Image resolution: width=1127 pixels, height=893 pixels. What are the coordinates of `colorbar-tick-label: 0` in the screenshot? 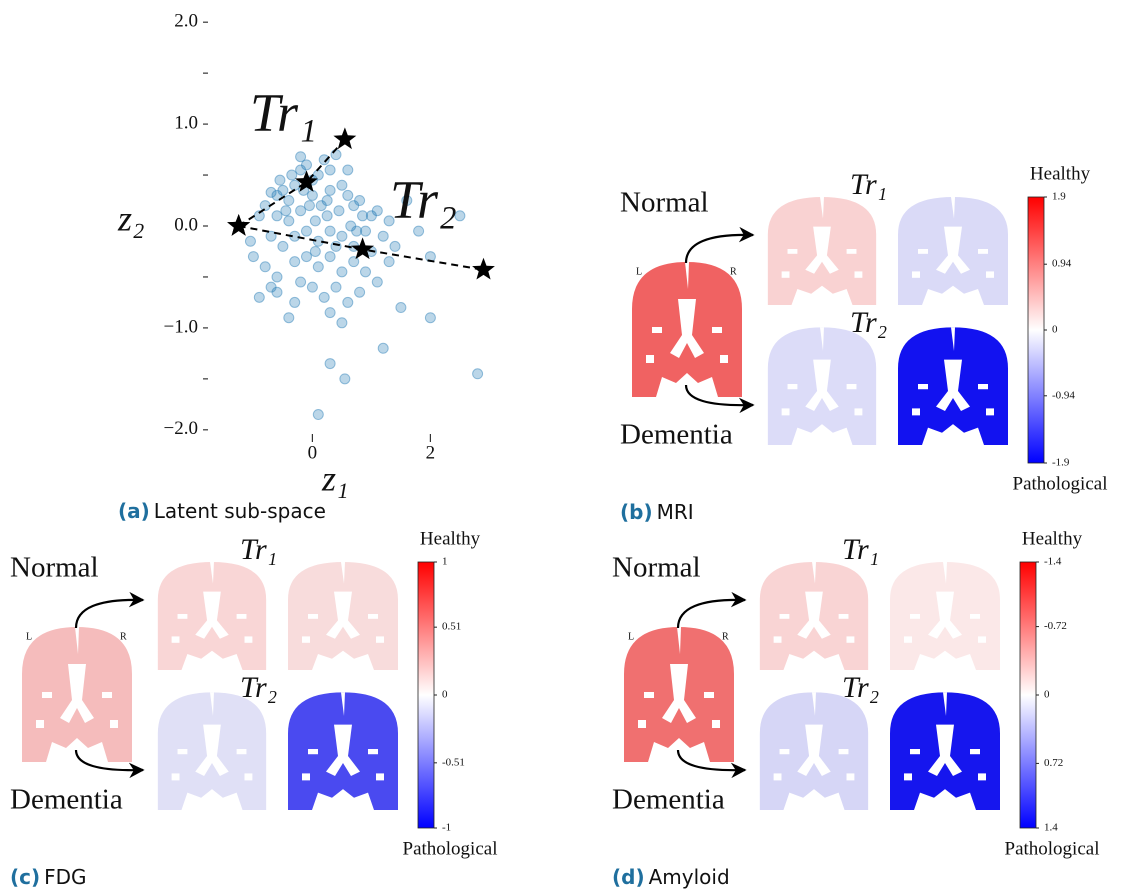 It's located at (445, 695).